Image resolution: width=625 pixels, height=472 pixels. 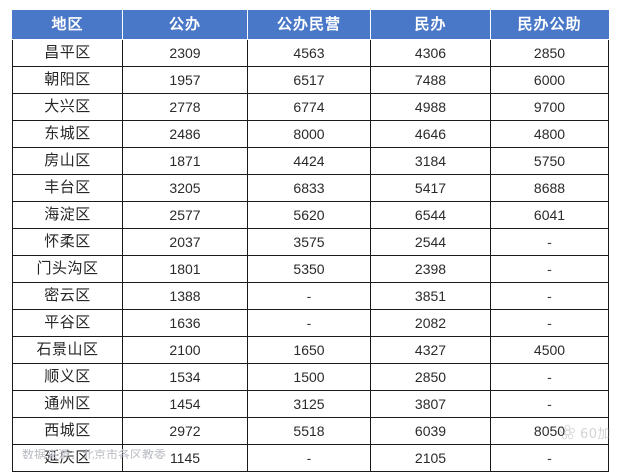 What do you see at coordinates (185, 134) in the screenshot?
I see `cell-public: 2486` at bounding box center [185, 134].